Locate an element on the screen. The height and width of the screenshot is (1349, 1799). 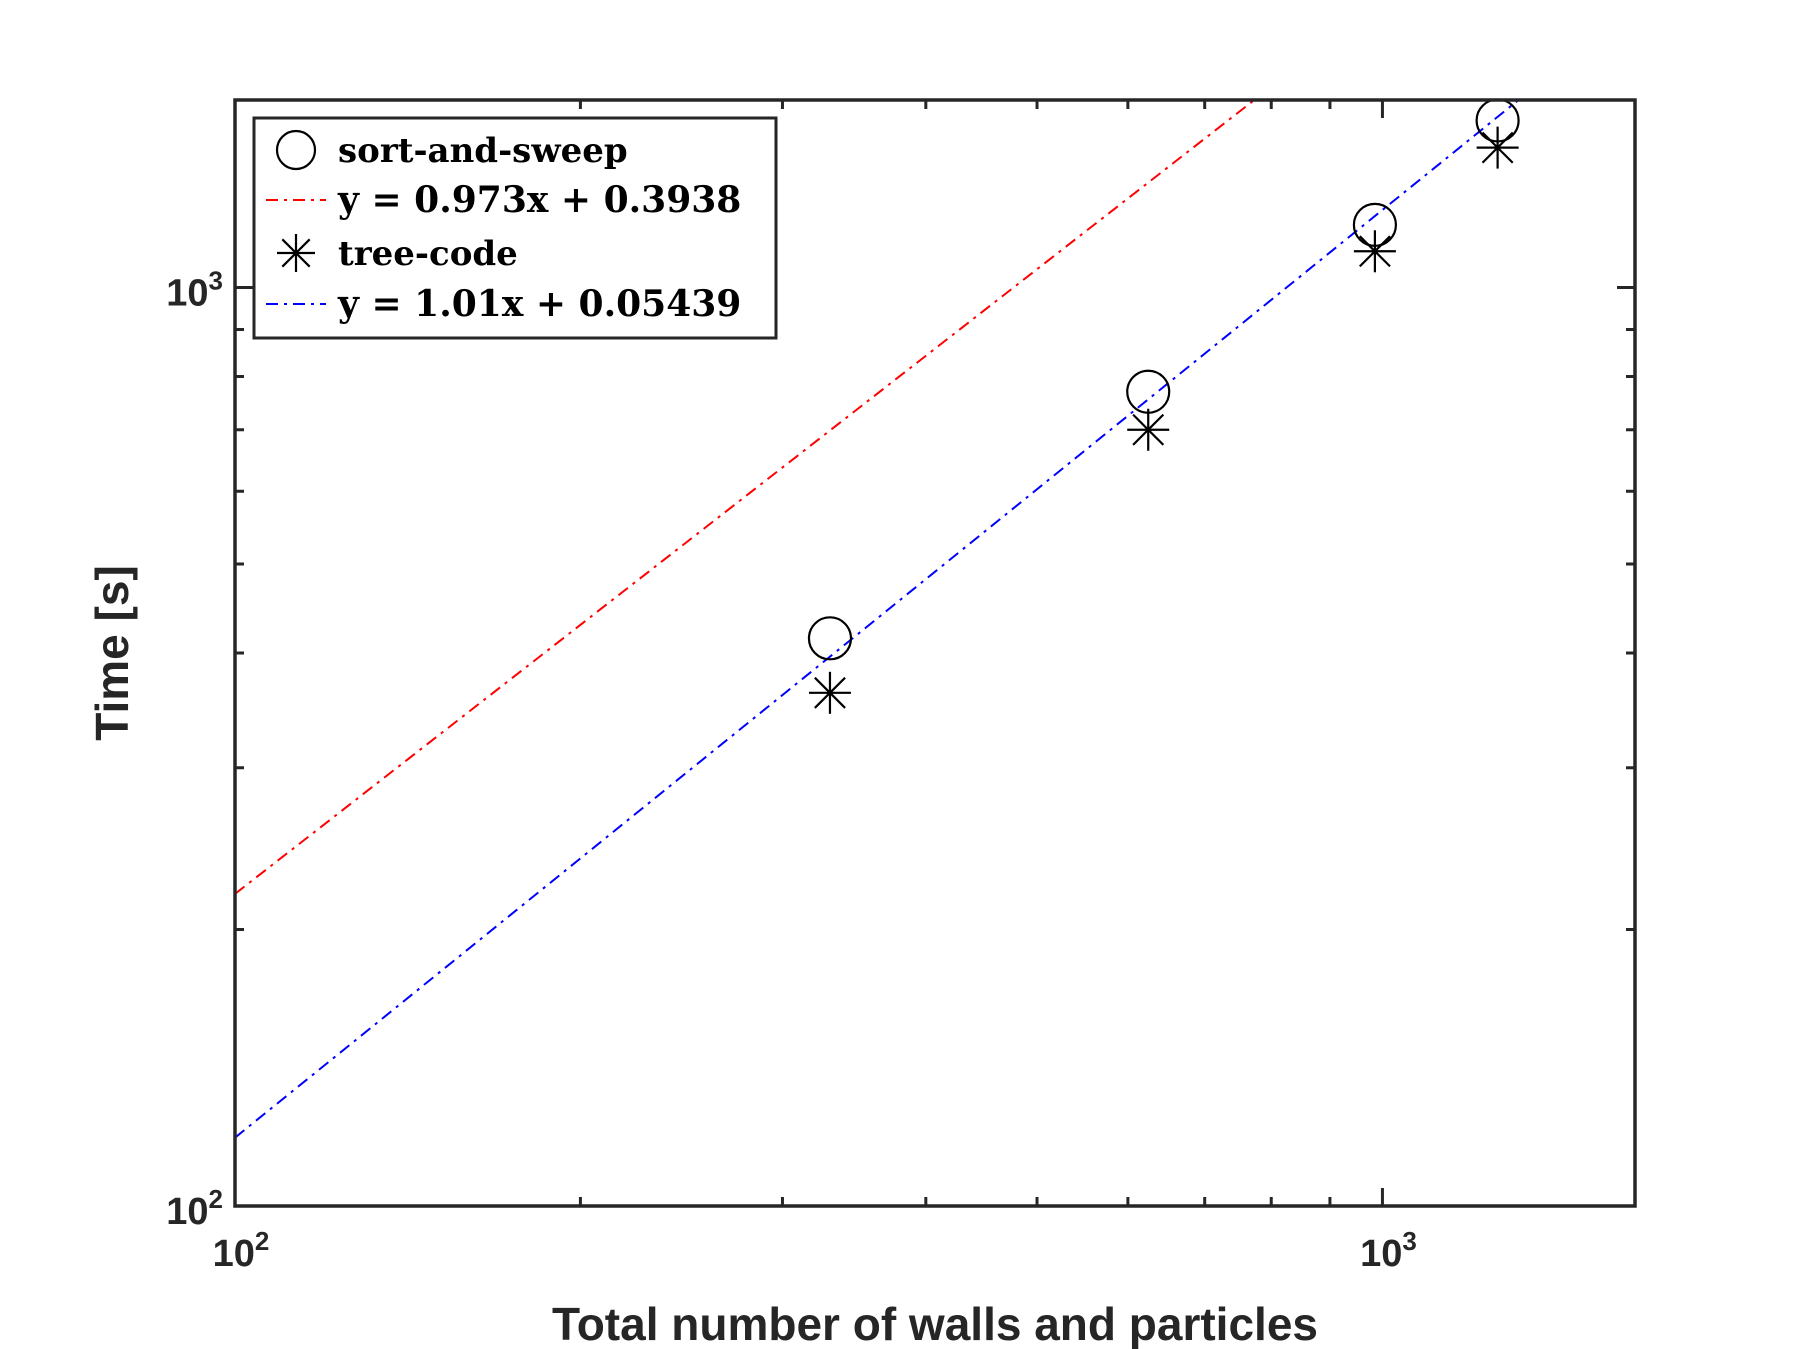
legend-box is located at coordinates (515, 228).